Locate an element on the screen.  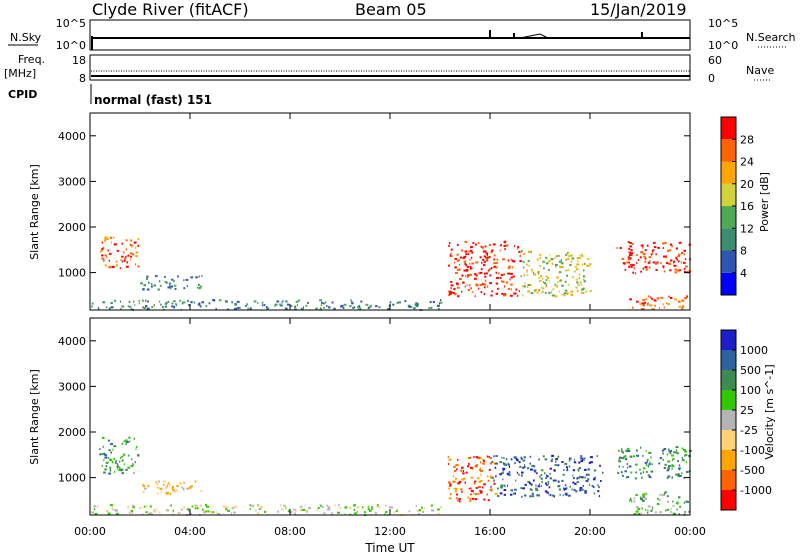
velocity-echoes is located at coordinates (391, 476).